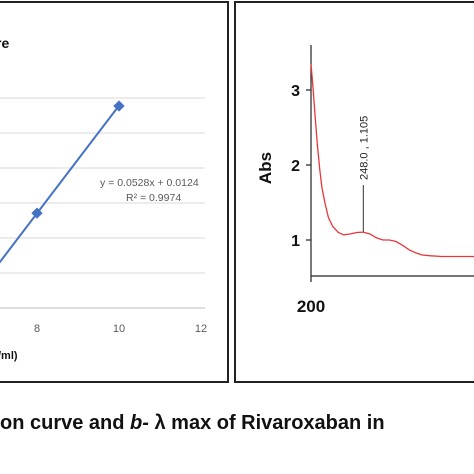 Image resolution: width=474 pixels, height=474 pixels. Describe the element at coordinates (295, 241) in the screenshot. I see `right-y-tick-label-2: 1` at that location.